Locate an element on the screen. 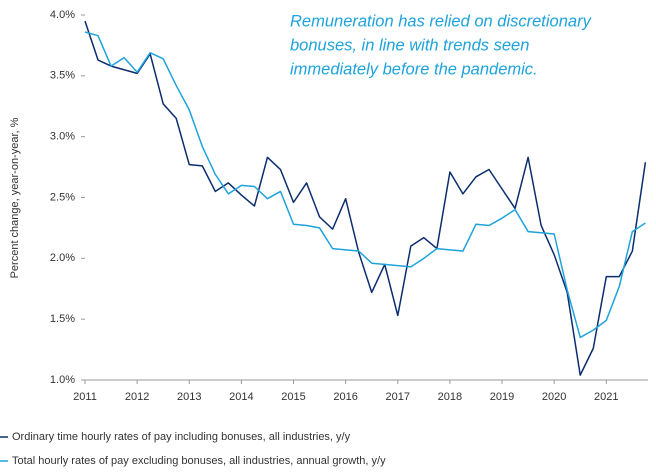 This screenshot has width=656, height=473. x-tick-label: 2015 is located at coordinates (293, 397).